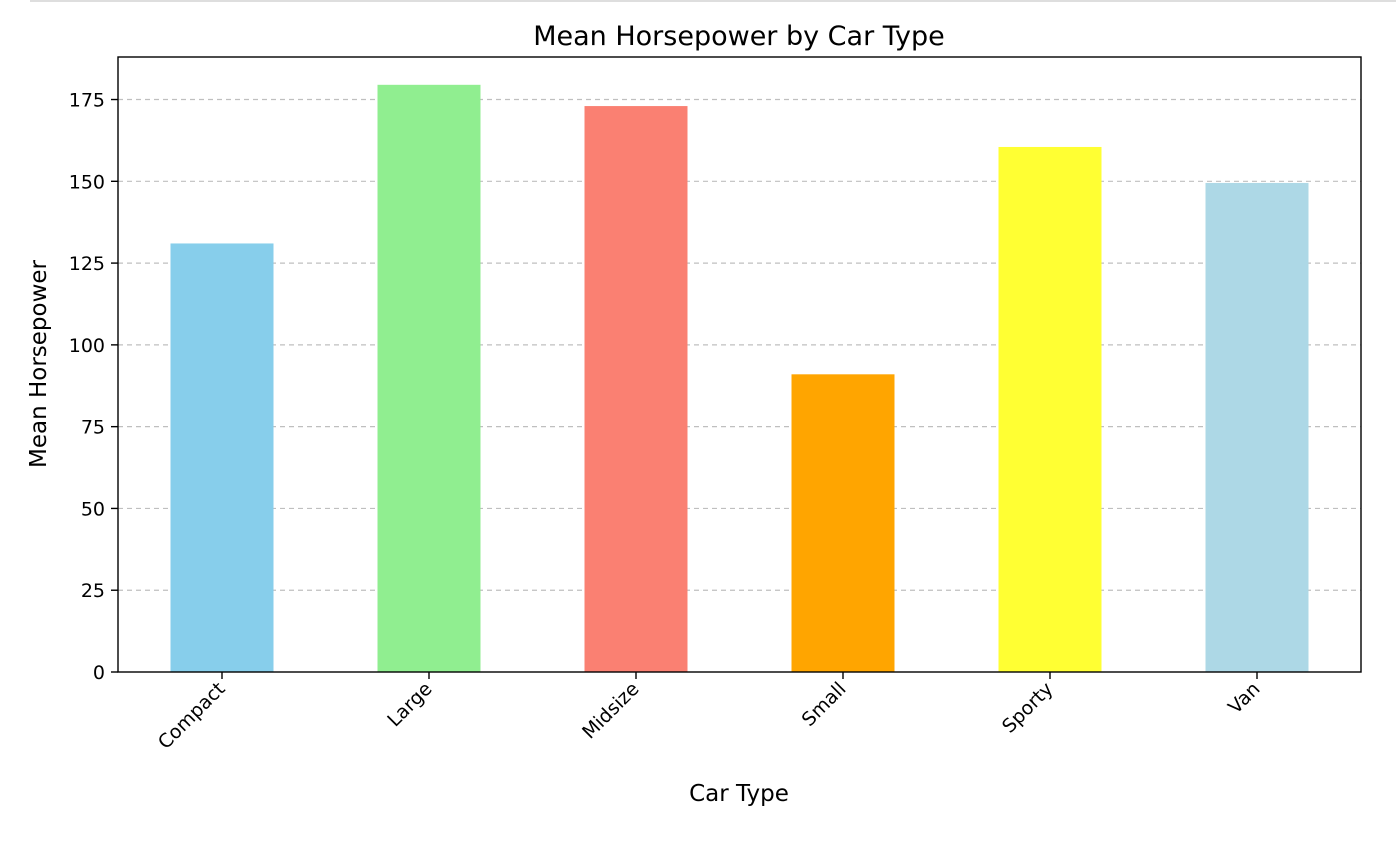 The width and height of the screenshot is (1396, 847). What do you see at coordinates (1050, 409) in the screenshot?
I see `bar-sporty` at bounding box center [1050, 409].